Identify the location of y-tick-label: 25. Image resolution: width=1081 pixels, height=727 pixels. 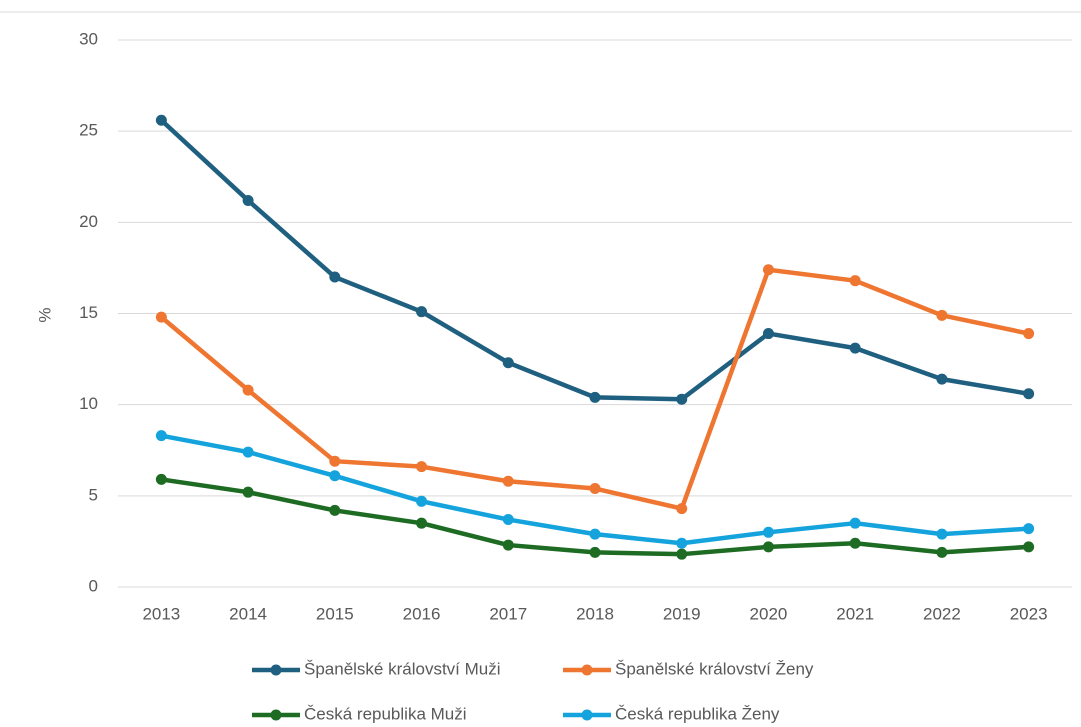
(88, 130).